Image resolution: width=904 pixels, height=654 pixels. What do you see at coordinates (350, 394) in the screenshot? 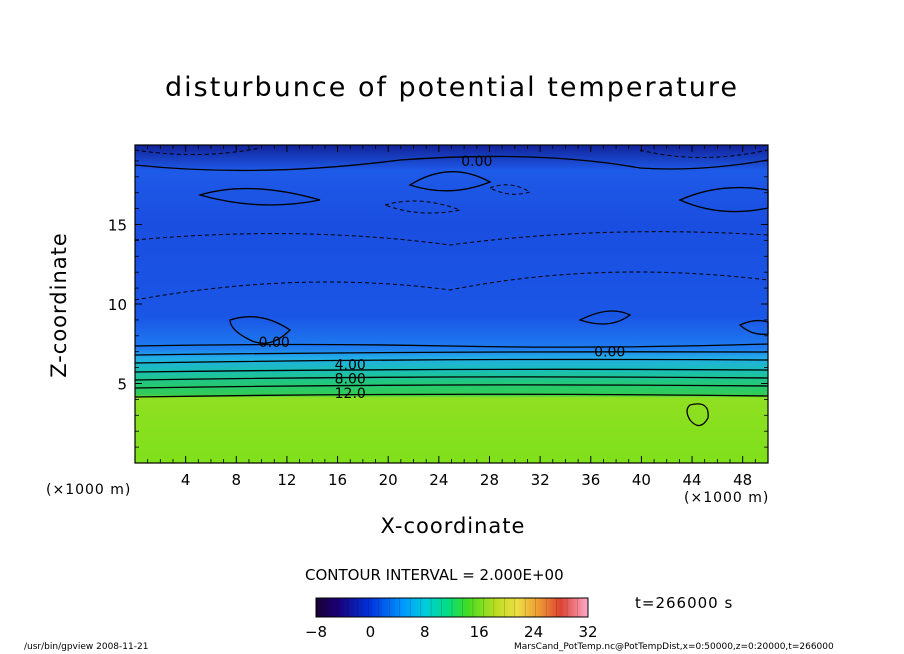
I see `contour-label: 12.0` at bounding box center [350, 394].